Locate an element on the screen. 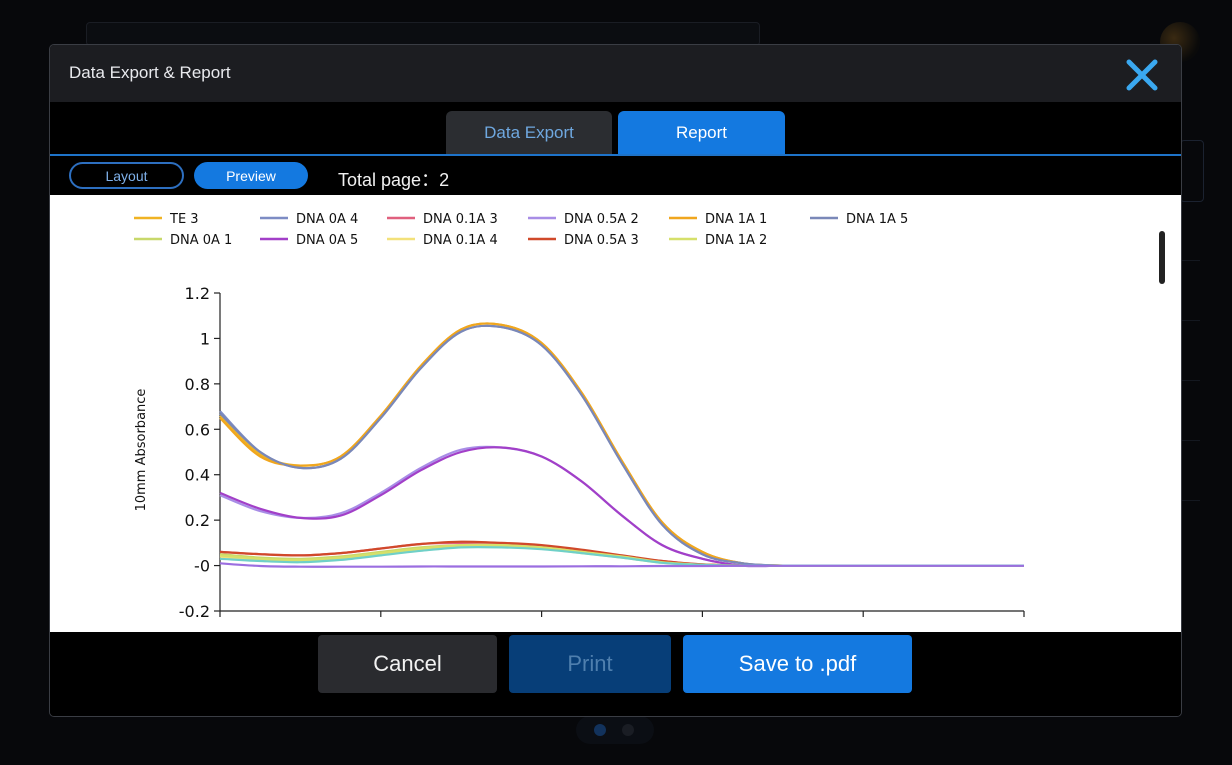 The image size is (1232, 765). close-button is located at coordinates (1142, 75).